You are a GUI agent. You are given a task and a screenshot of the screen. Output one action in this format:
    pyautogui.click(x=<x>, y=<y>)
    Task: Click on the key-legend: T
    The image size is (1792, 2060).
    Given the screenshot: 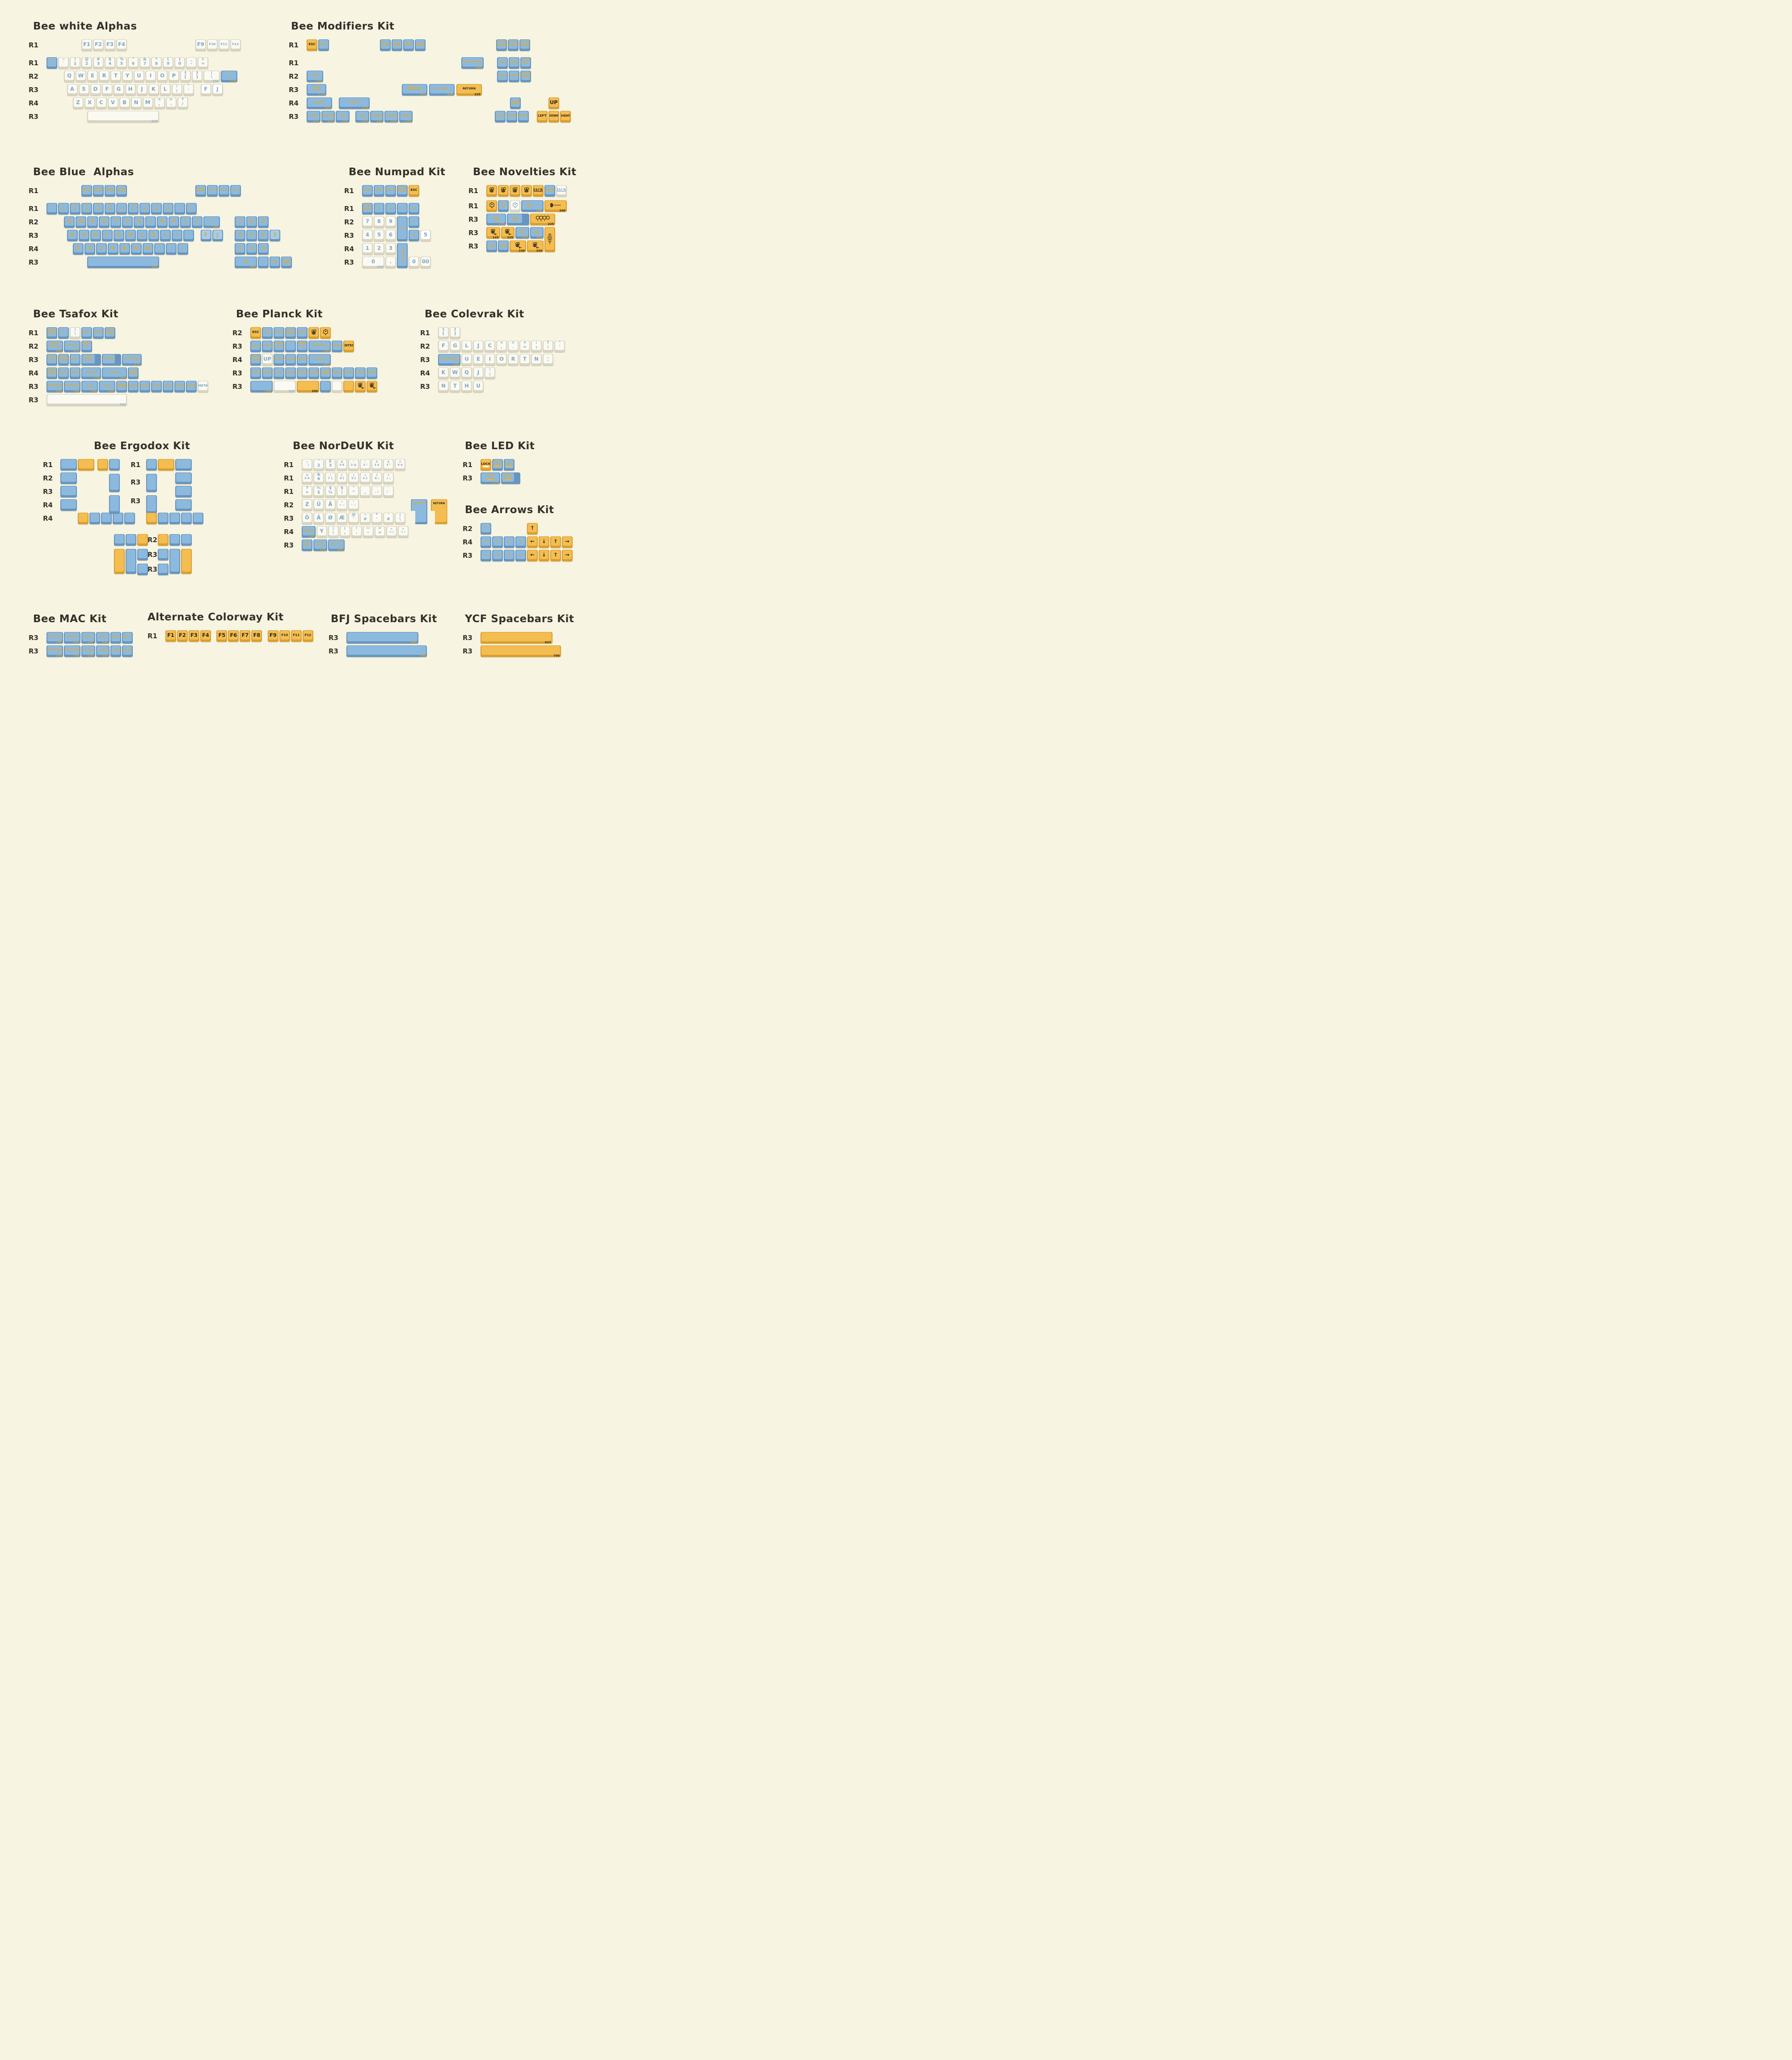 What is the action you would take?
    pyautogui.click(x=116, y=75)
    